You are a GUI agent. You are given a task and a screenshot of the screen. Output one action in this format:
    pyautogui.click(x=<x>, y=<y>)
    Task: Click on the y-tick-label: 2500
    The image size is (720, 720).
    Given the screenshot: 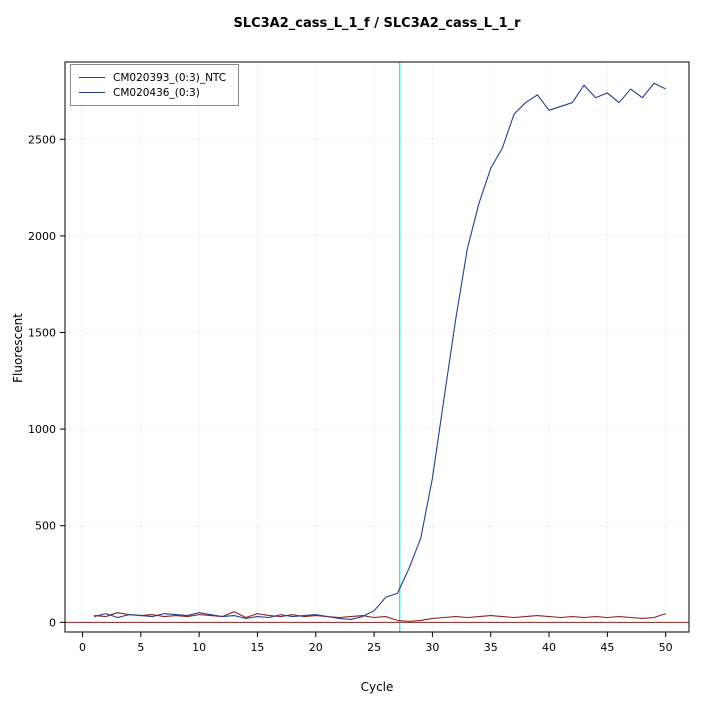 What is the action you would take?
    pyautogui.click(x=42, y=139)
    